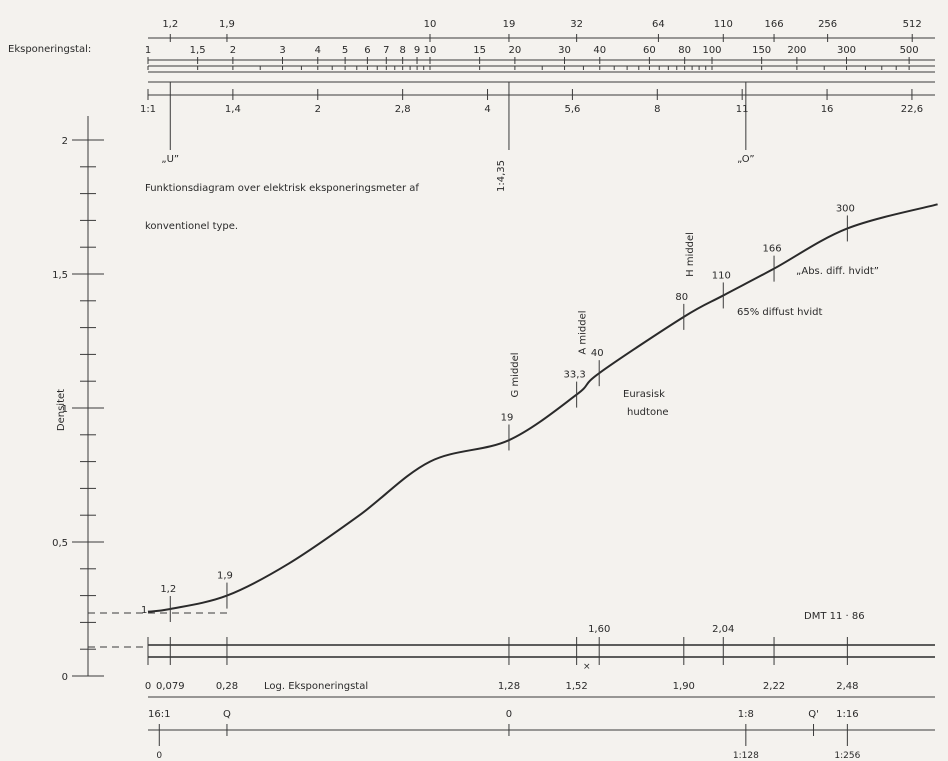 This screenshot has height=761, width=948. Describe the element at coordinates (771, 249) in the screenshot. I see `curve-mark-label: 166` at that location.